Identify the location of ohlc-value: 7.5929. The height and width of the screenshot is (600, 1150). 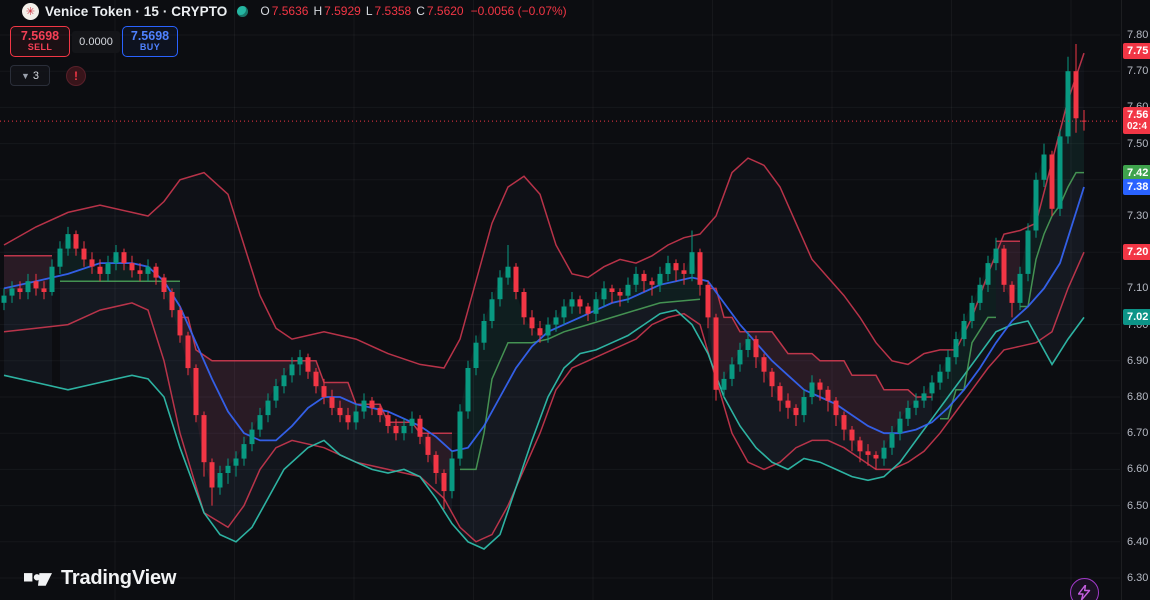
(342, 11).